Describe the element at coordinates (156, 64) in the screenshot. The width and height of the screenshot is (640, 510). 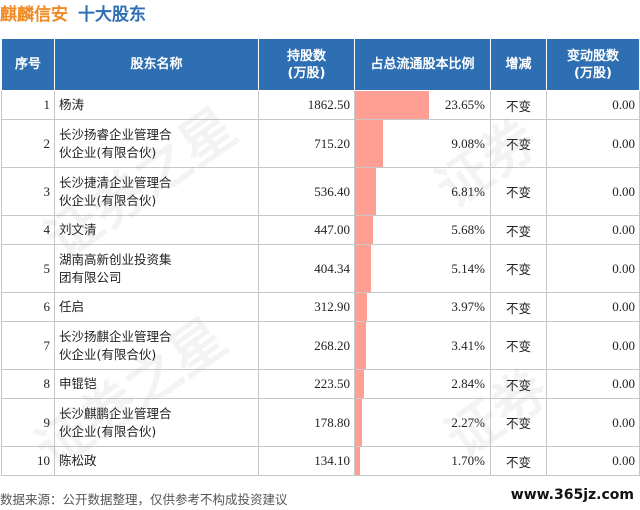
I see `column-header-name: 股东名称` at that location.